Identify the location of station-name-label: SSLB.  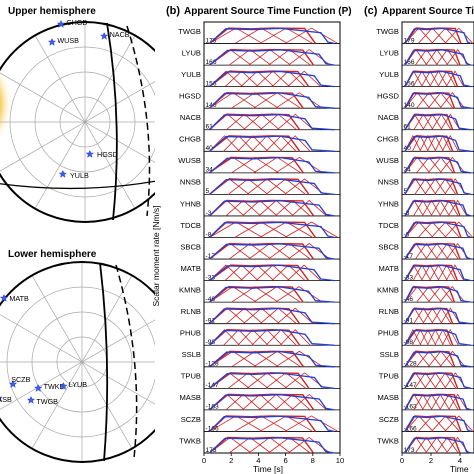
(389, 354).